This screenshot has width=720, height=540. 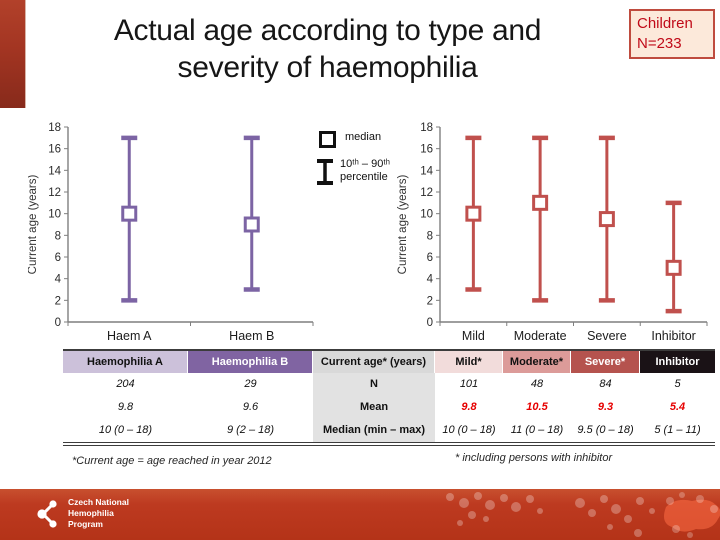 What do you see at coordinates (374, 430) in the screenshot?
I see `table-cell: Median (min – max)` at bounding box center [374, 430].